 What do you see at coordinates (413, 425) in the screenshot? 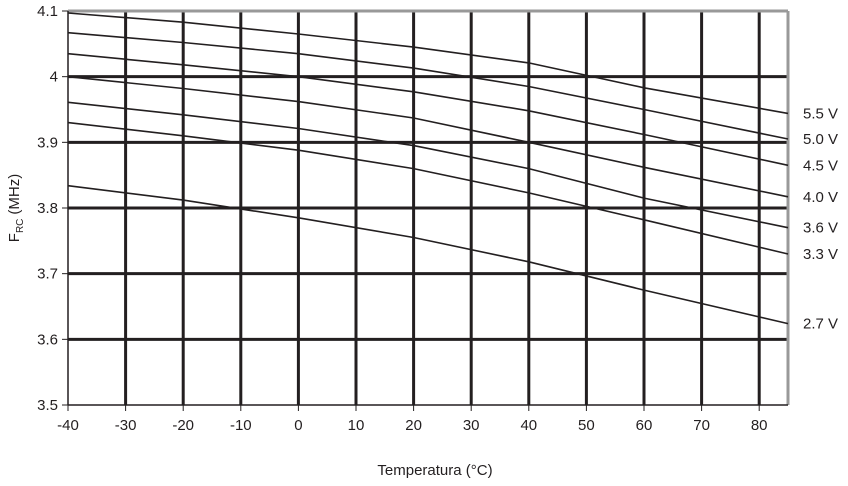
I see `x-tick-label: 20` at bounding box center [413, 425].